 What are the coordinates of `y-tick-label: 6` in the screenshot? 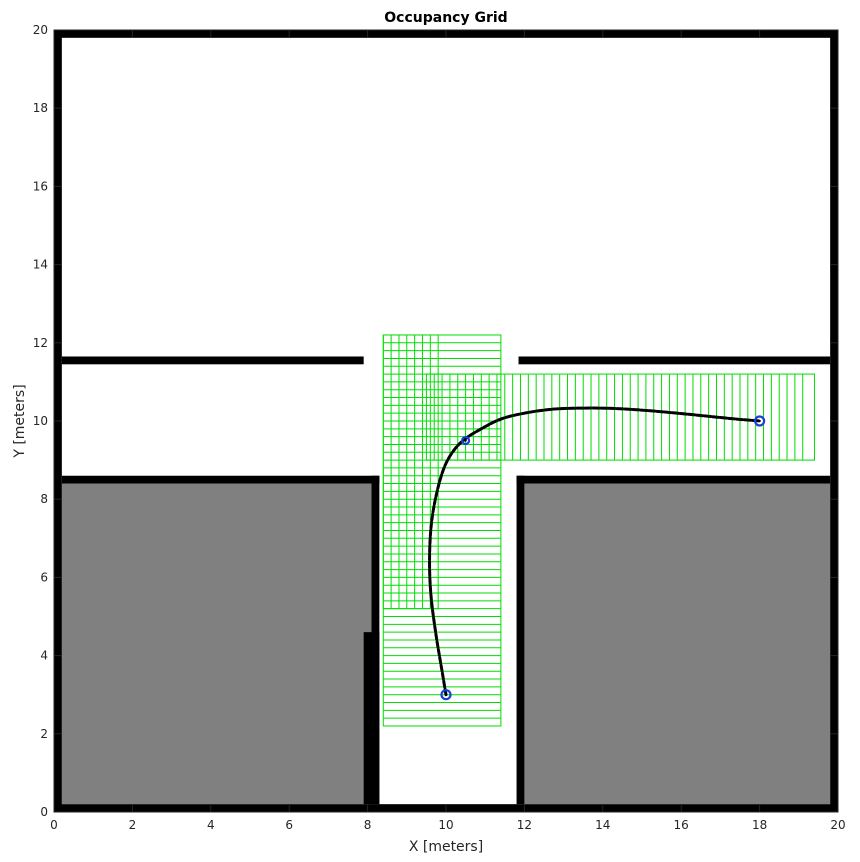 It's located at (44, 577).